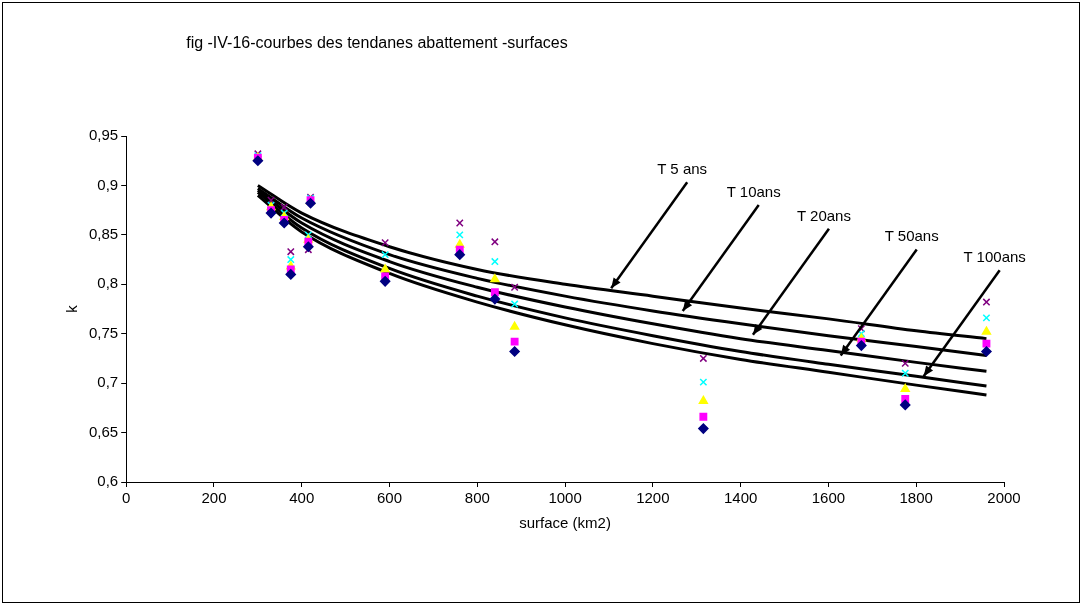 The height and width of the screenshot is (607, 1084). Describe the element at coordinates (72, 308) in the screenshot. I see `y-axis-title: k` at that location.